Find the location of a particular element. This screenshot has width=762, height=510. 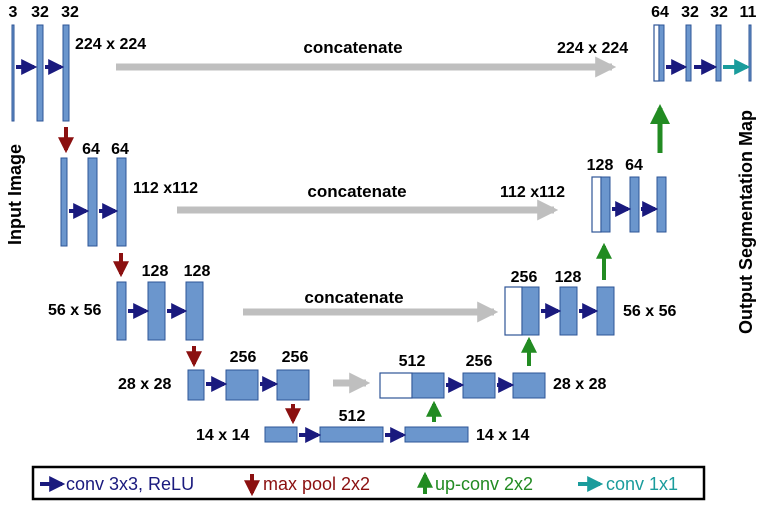

input-image-bar is located at coordinates (13, 73).